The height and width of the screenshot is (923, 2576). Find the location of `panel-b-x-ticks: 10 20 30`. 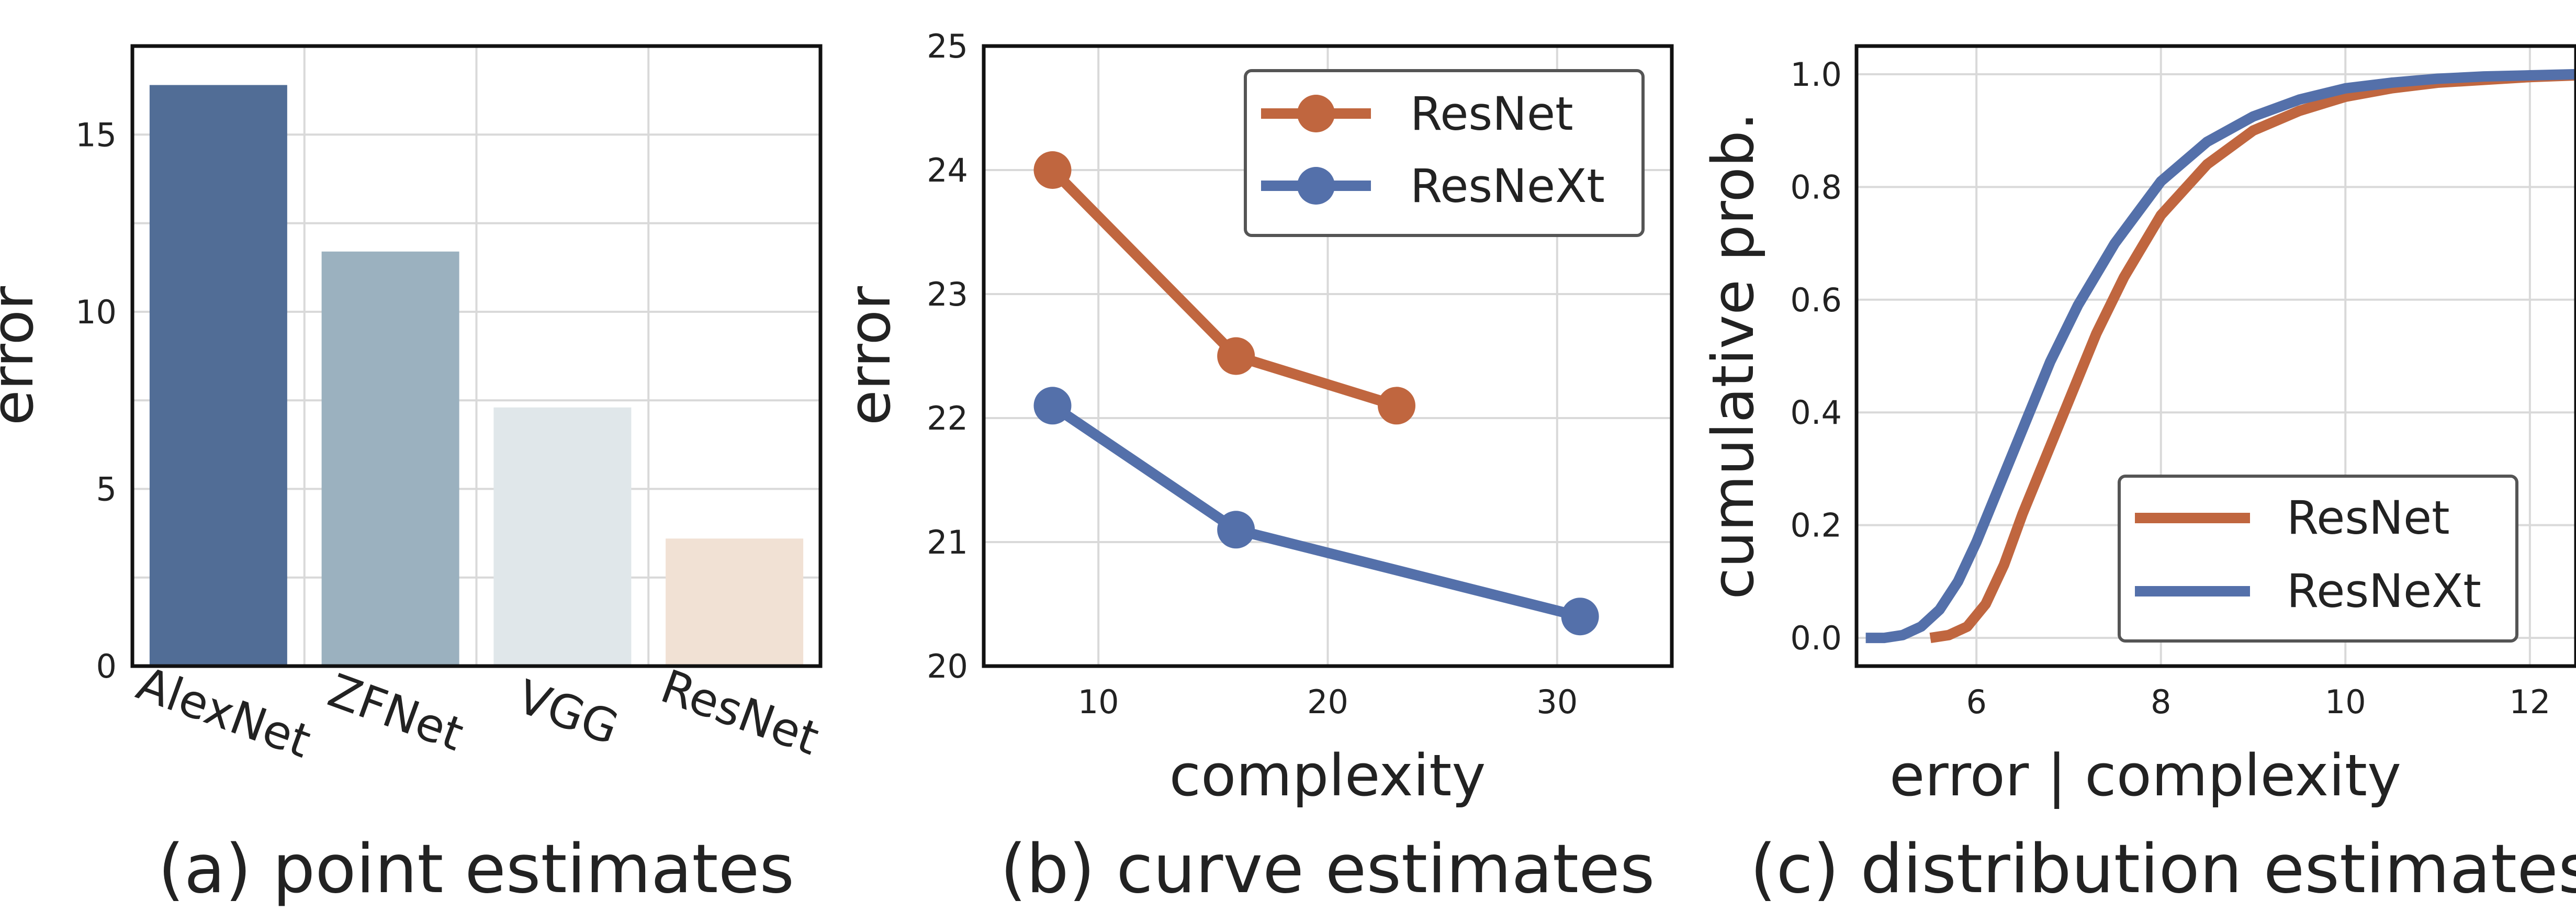

panel-b-x-ticks: 10 20 30 is located at coordinates (1328, 702).